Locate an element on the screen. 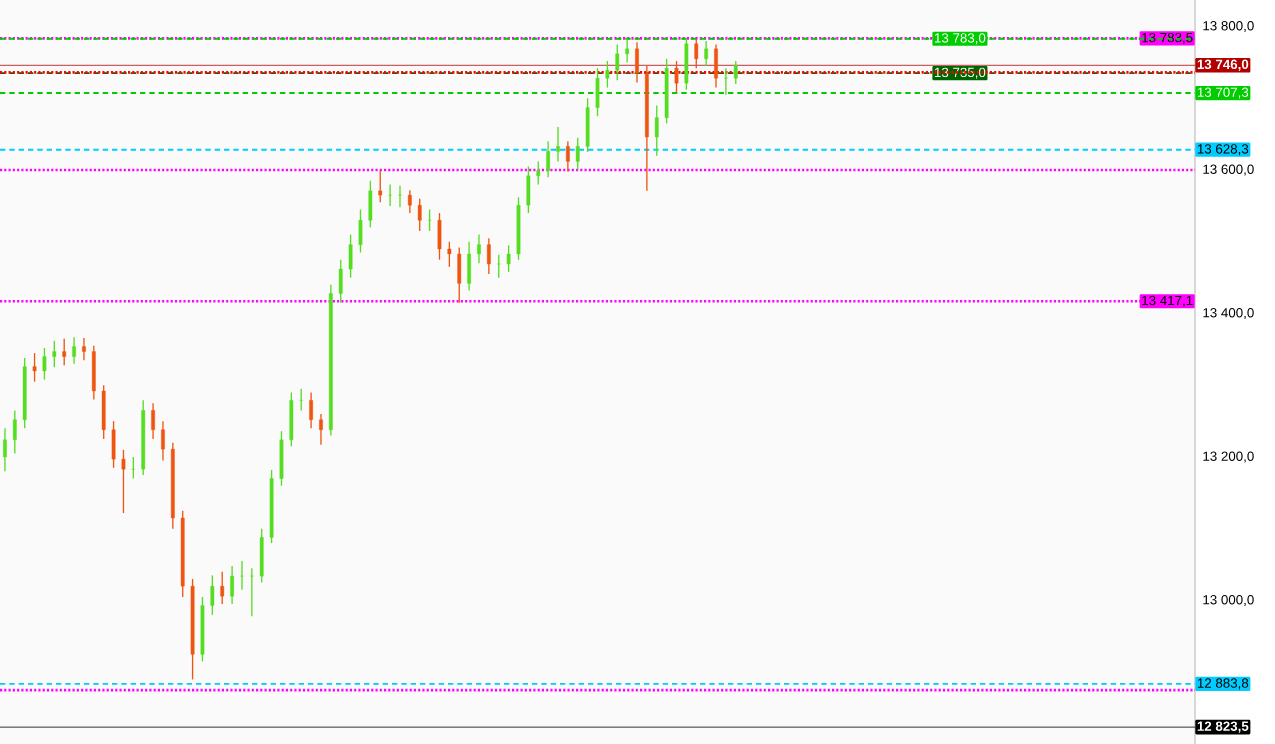 This screenshot has width=1275, height=744. ref-line-label: 13 783,5 is located at coordinates (1167, 38).